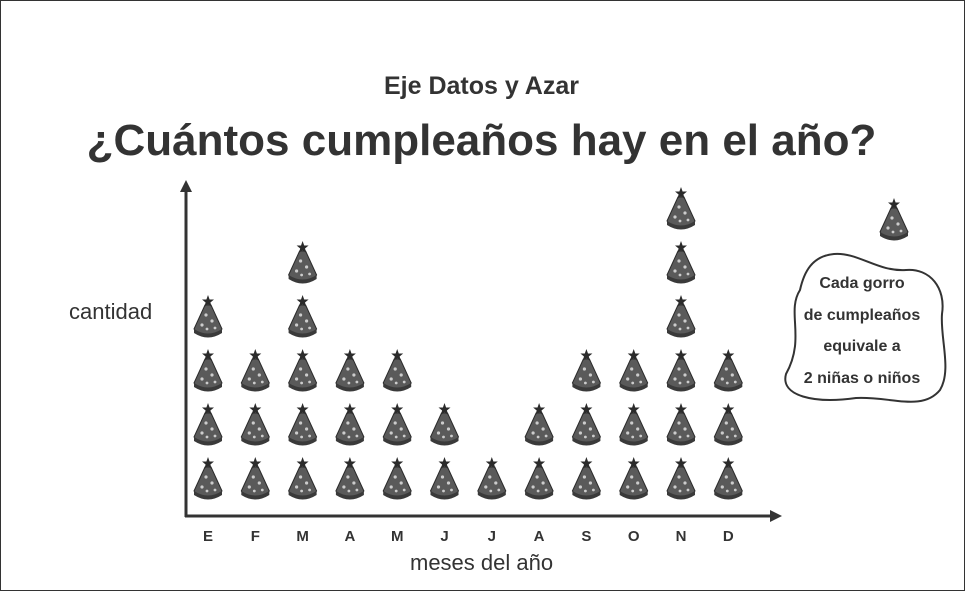 The height and width of the screenshot is (591, 965). I want to click on y-axis-label: cantidad, so click(111, 311).